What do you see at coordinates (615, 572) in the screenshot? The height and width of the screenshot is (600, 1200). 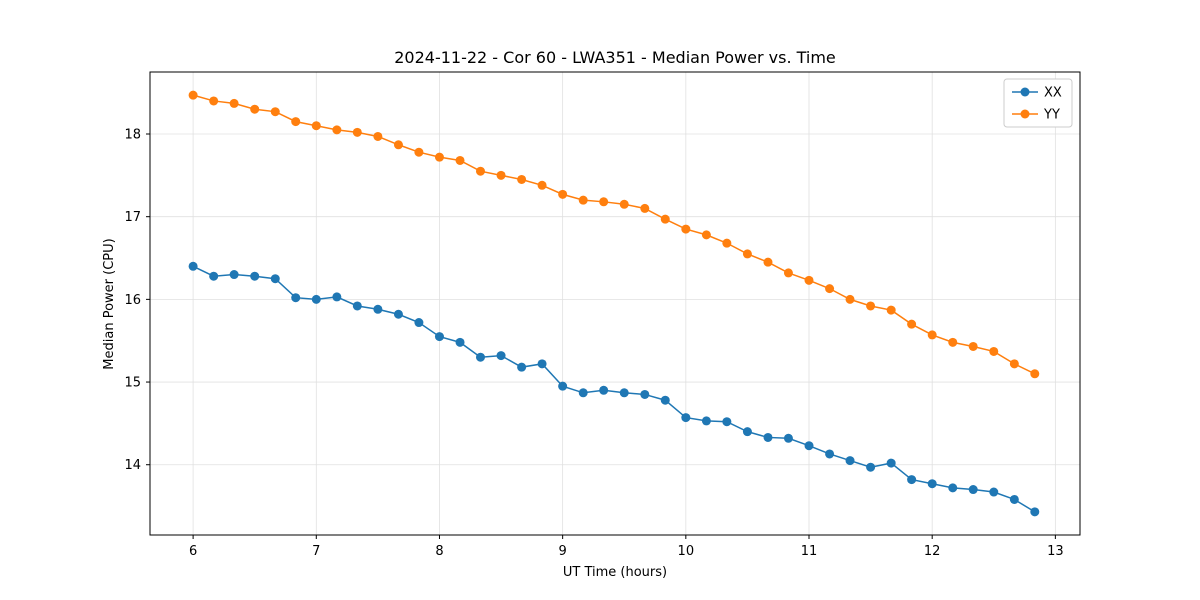 I see `x-axis-label: UT Time (hours)` at bounding box center [615, 572].